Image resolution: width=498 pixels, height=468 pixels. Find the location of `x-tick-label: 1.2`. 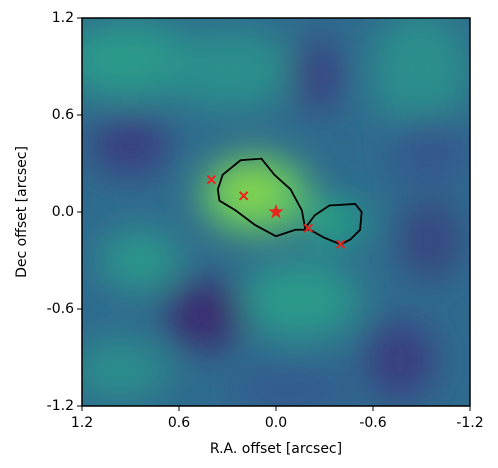

x-tick-label: 1.2 is located at coordinates (82, 423).